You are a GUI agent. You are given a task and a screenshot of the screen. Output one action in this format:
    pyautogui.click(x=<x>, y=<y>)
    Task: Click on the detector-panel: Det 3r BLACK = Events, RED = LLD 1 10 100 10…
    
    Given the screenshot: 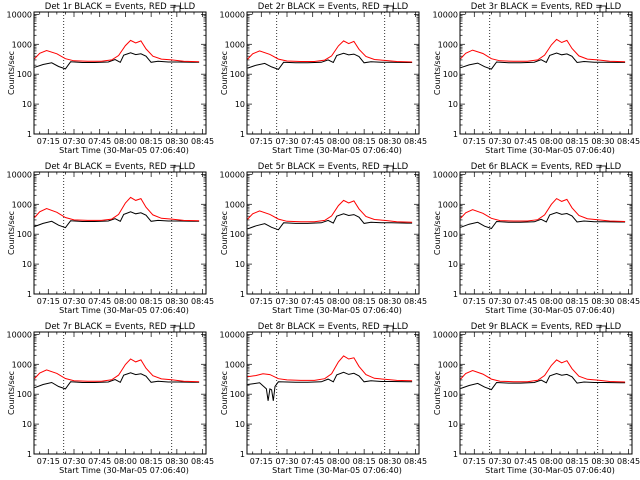 What is the action you would take?
    pyautogui.click(x=536, y=78)
    